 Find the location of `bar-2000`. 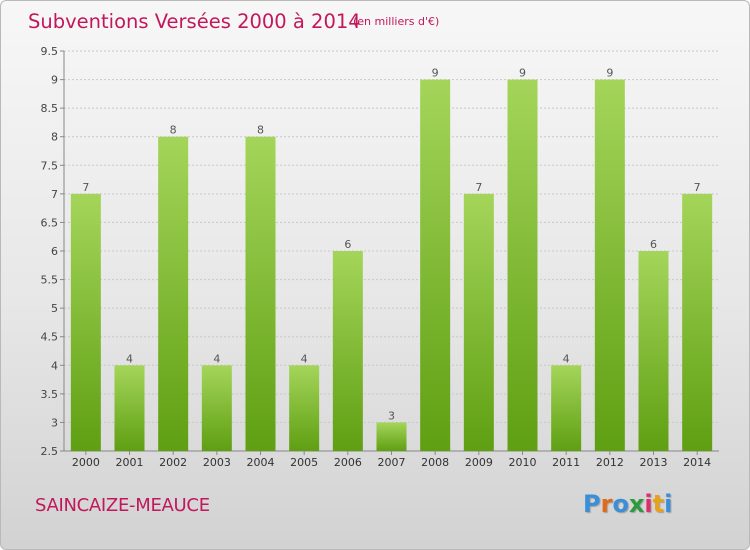

bar-2000 is located at coordinates (85, 322).